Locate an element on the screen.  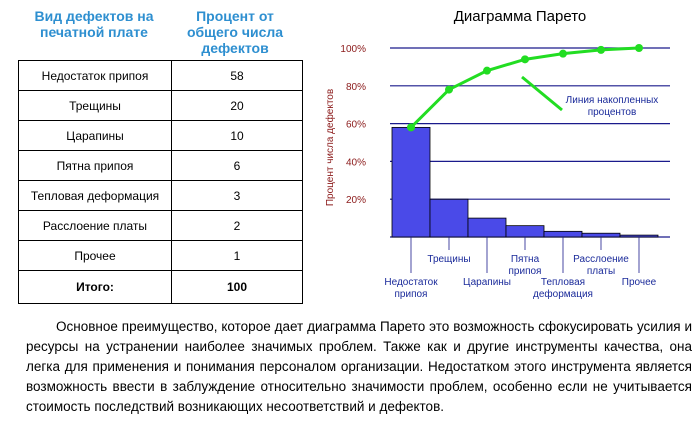
defect-percent-cell: 58 is located at coordinates (237, 75).